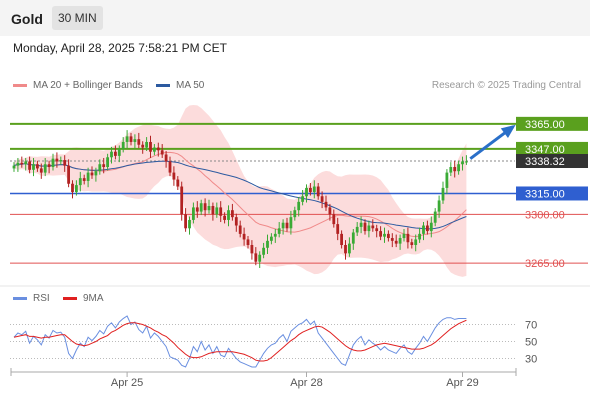 Image resolution: width=590 pixels, height=400 pixels. What do you see at coordinates (240, 195) in the screenshot?
I see `ma50-line` at bounding box center [240, 195].